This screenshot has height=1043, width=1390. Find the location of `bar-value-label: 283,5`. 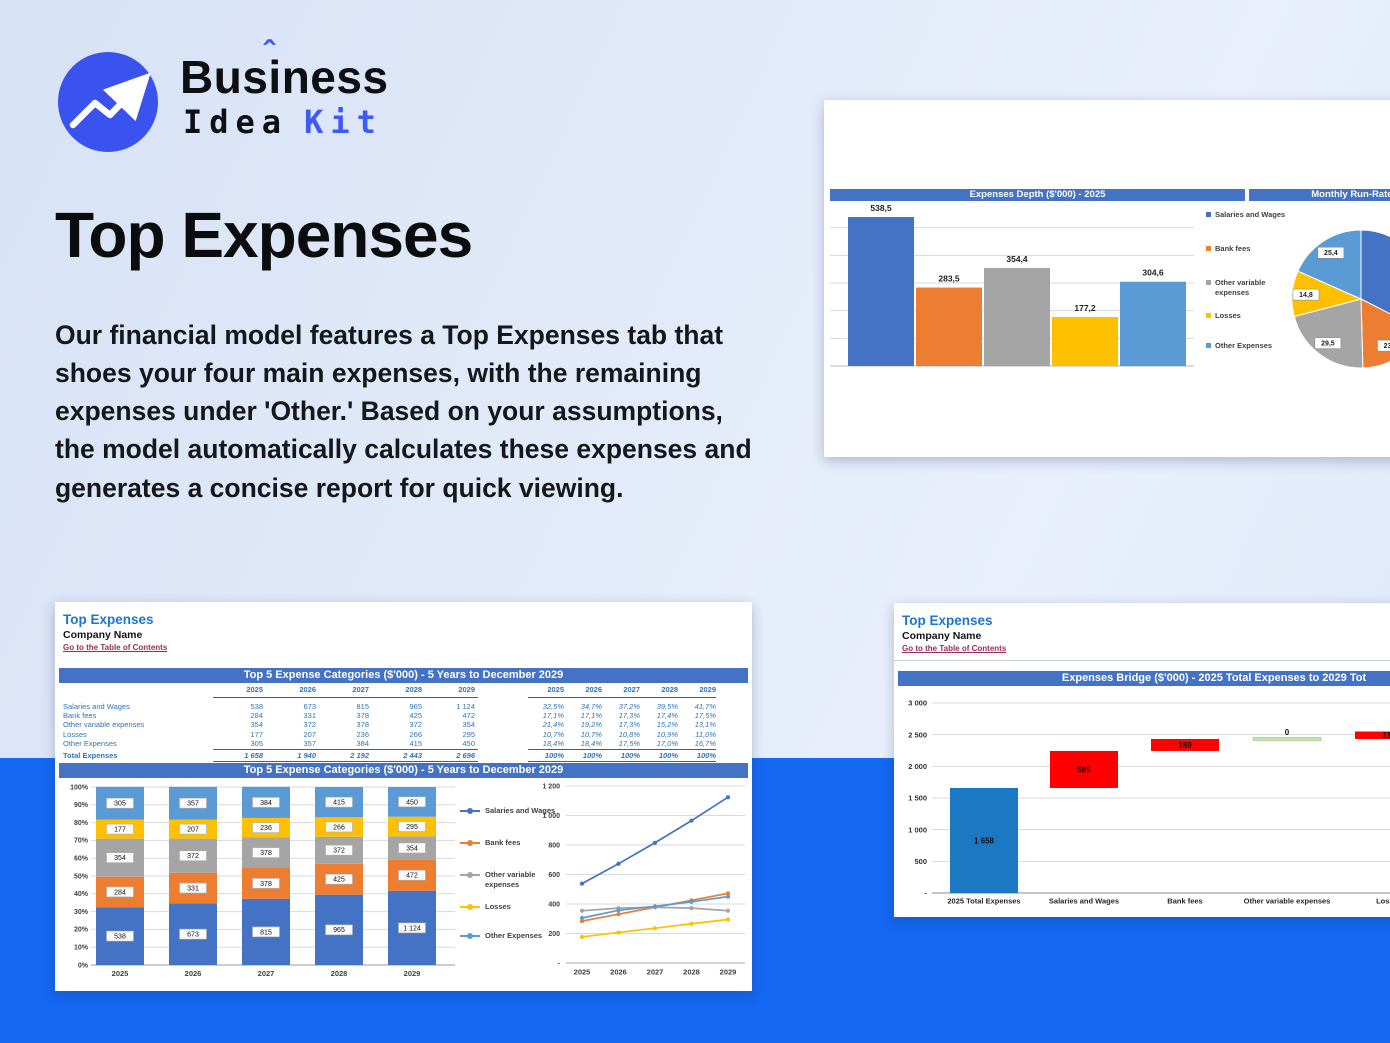

bar-value-label: 283,5 is located at coordinates (949, 279).